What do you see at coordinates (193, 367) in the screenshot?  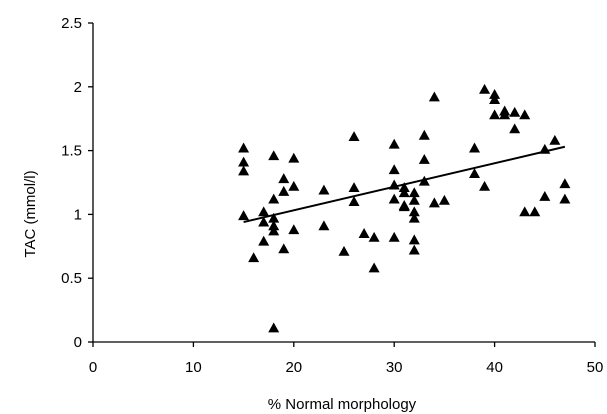 I see `x-tick-label: 10` at bounding box center [193, 367].